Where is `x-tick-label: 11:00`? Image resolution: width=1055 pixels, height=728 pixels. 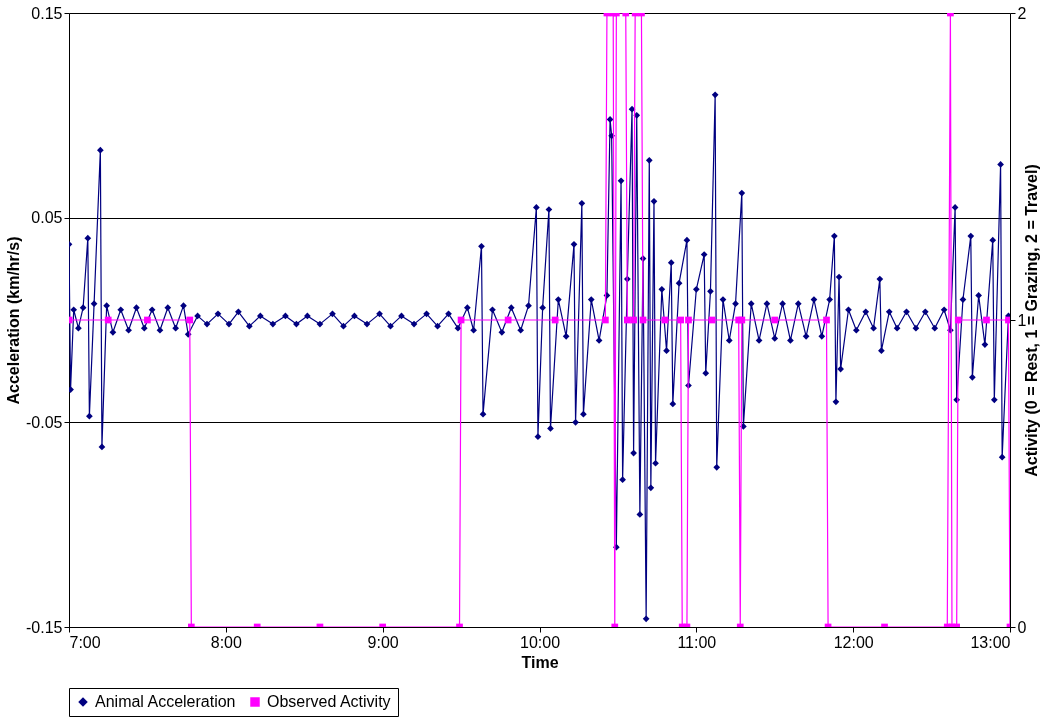 x-tick-label: 11:00 is located at coordinates (697, 642).